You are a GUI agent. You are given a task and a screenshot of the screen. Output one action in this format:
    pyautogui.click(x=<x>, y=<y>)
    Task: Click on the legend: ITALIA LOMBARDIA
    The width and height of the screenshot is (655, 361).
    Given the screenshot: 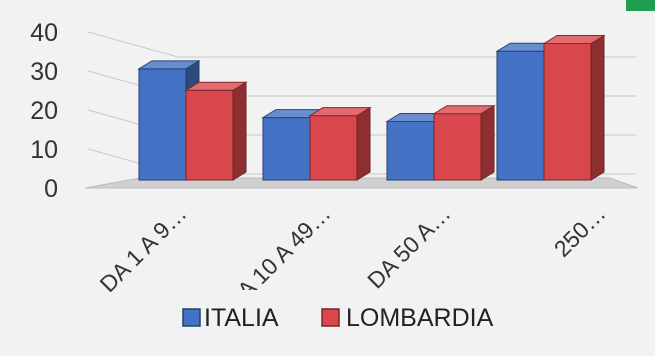 What is the action you would take?
    pyautogui.click(x=335, y=318)
    